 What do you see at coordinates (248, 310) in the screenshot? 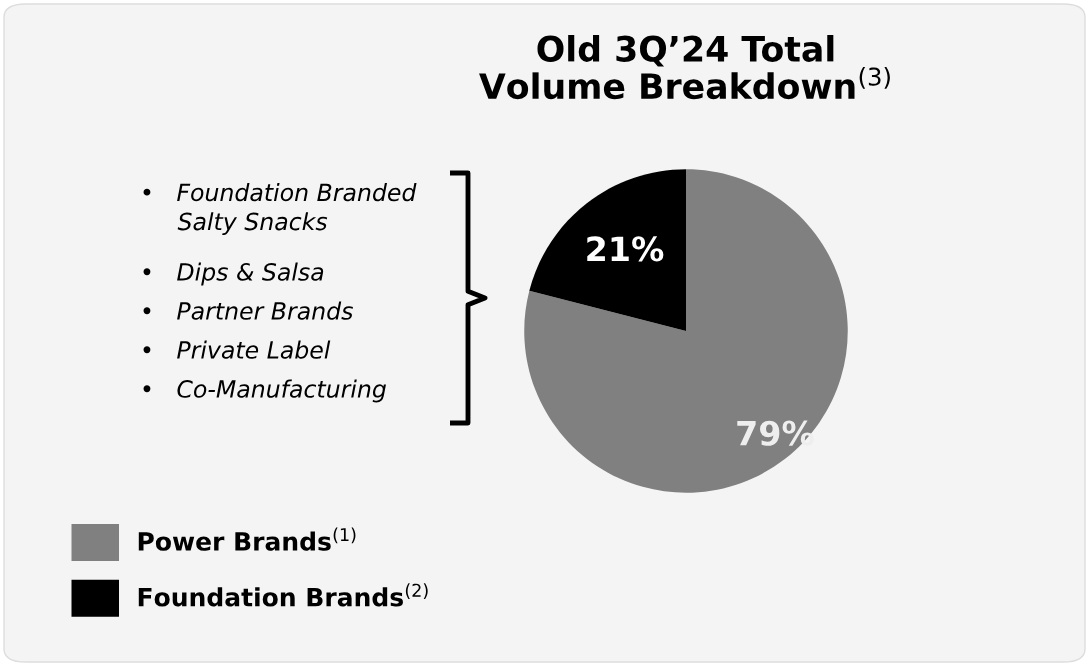
I see `text: • Partner Brands` at bounding box center [248, 310].